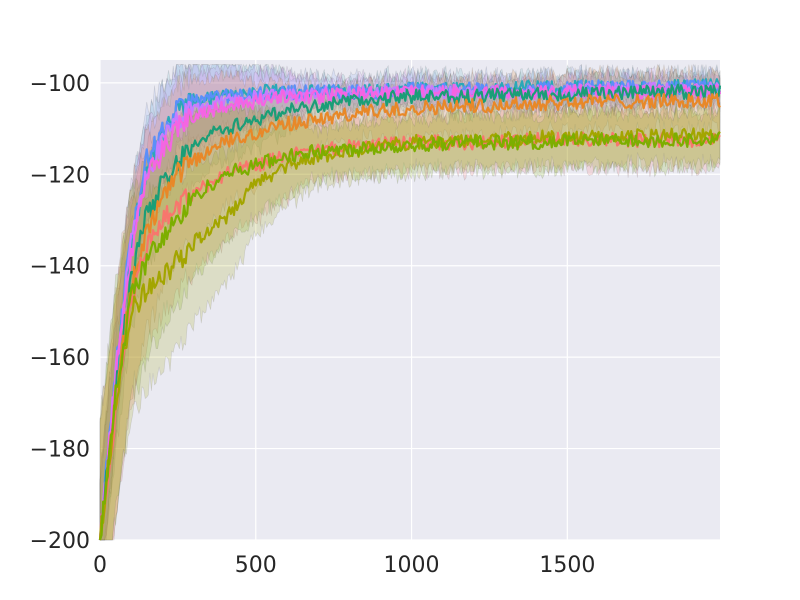  I want to click on y-tick-label: −180, so click(60, 450).